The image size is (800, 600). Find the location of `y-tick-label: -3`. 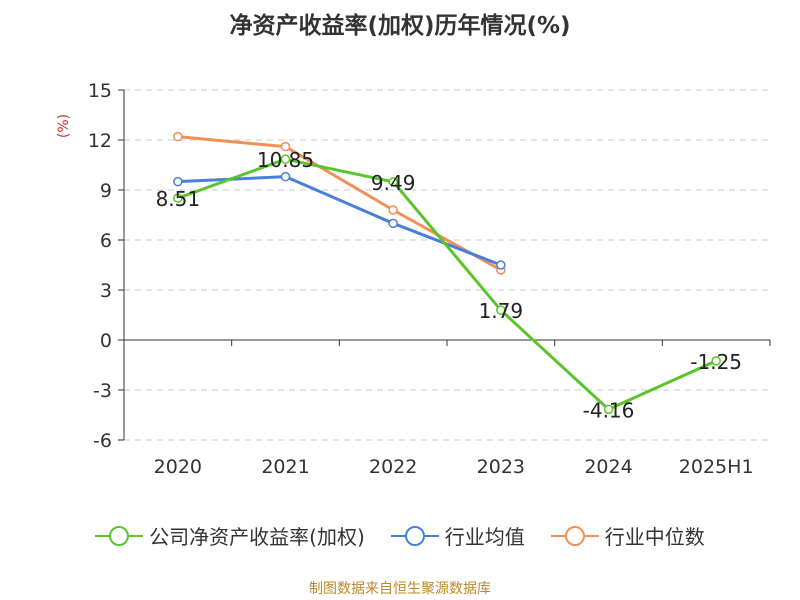

y-tick-label: -3 is located at coordinates (102, 391).